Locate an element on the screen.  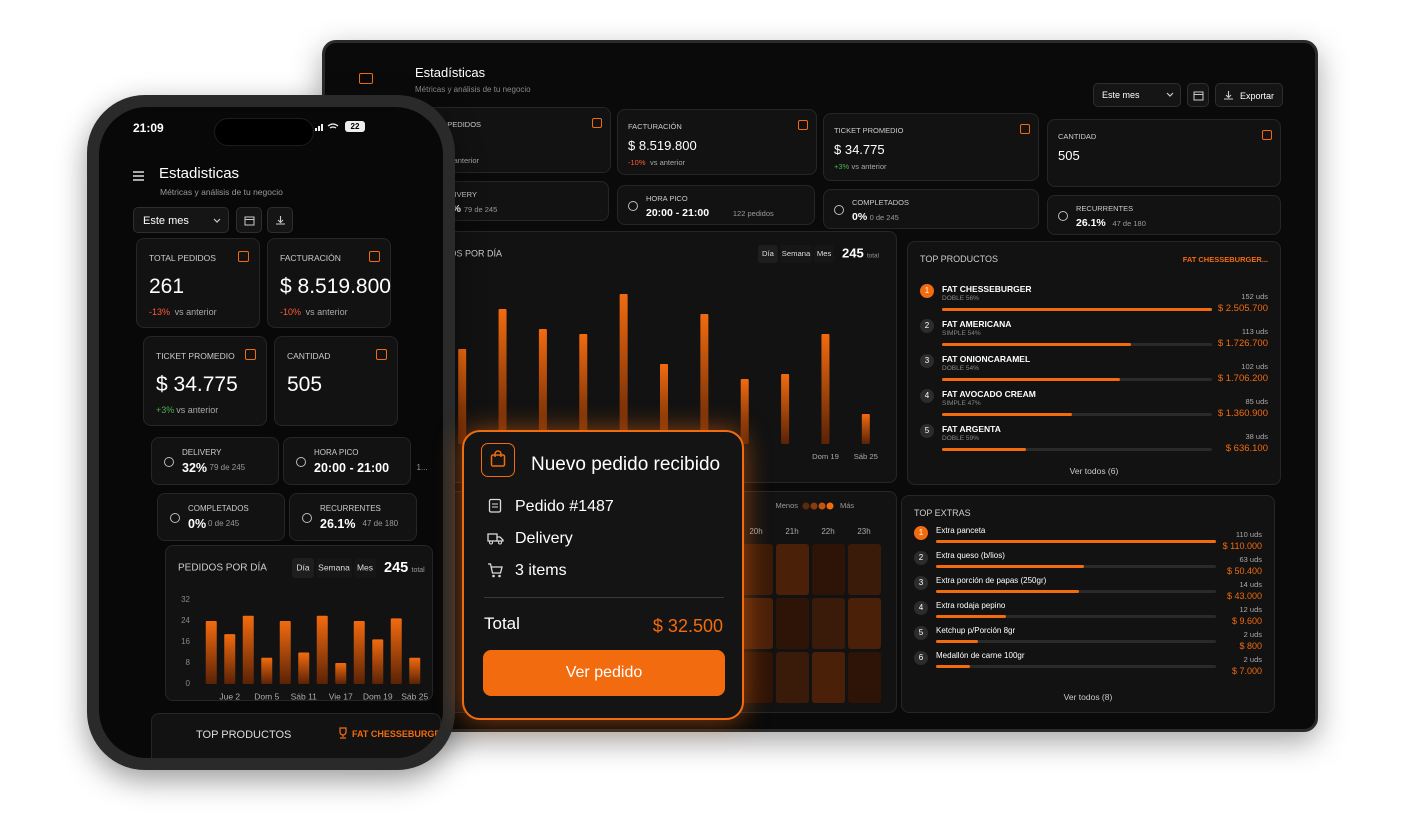
kpi-label: TOTAL PEDIDOS is located at coordinates (452, 124).